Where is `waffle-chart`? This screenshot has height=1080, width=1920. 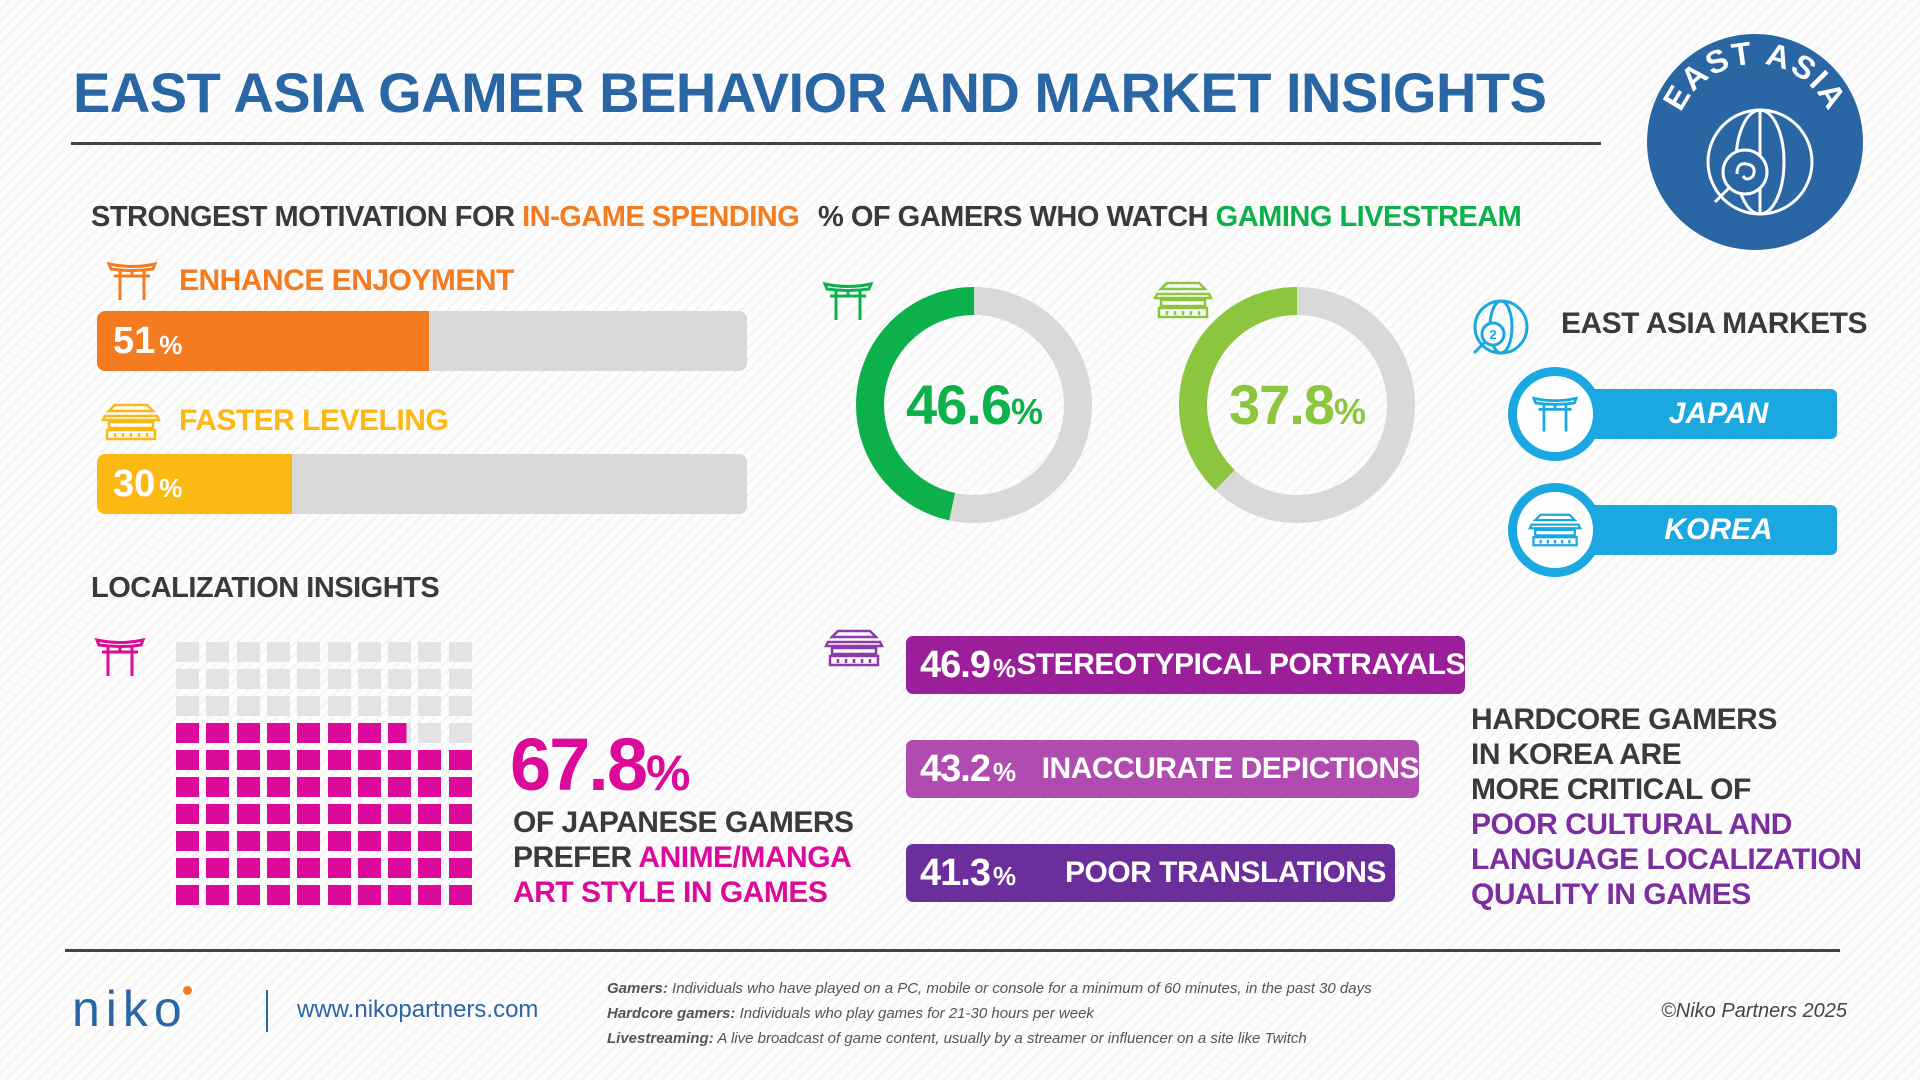 waffle-chart is located at coordinates (326, 774).